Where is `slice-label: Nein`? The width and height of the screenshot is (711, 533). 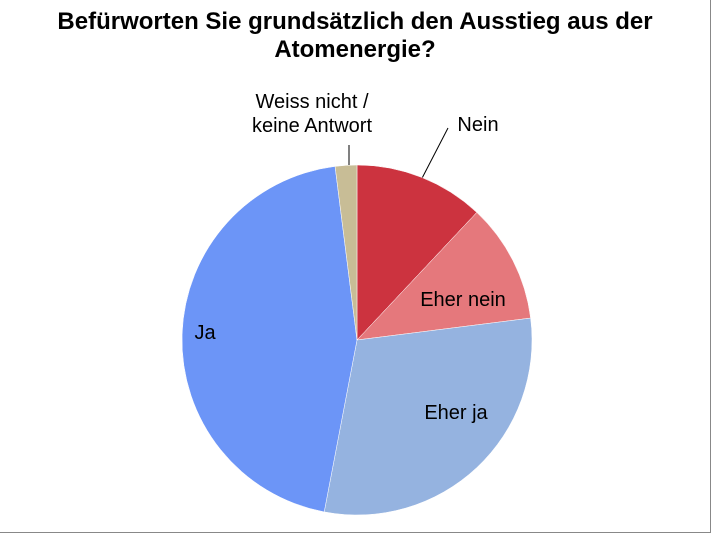 slice-label: Nein is located at coordinates (478, 125).